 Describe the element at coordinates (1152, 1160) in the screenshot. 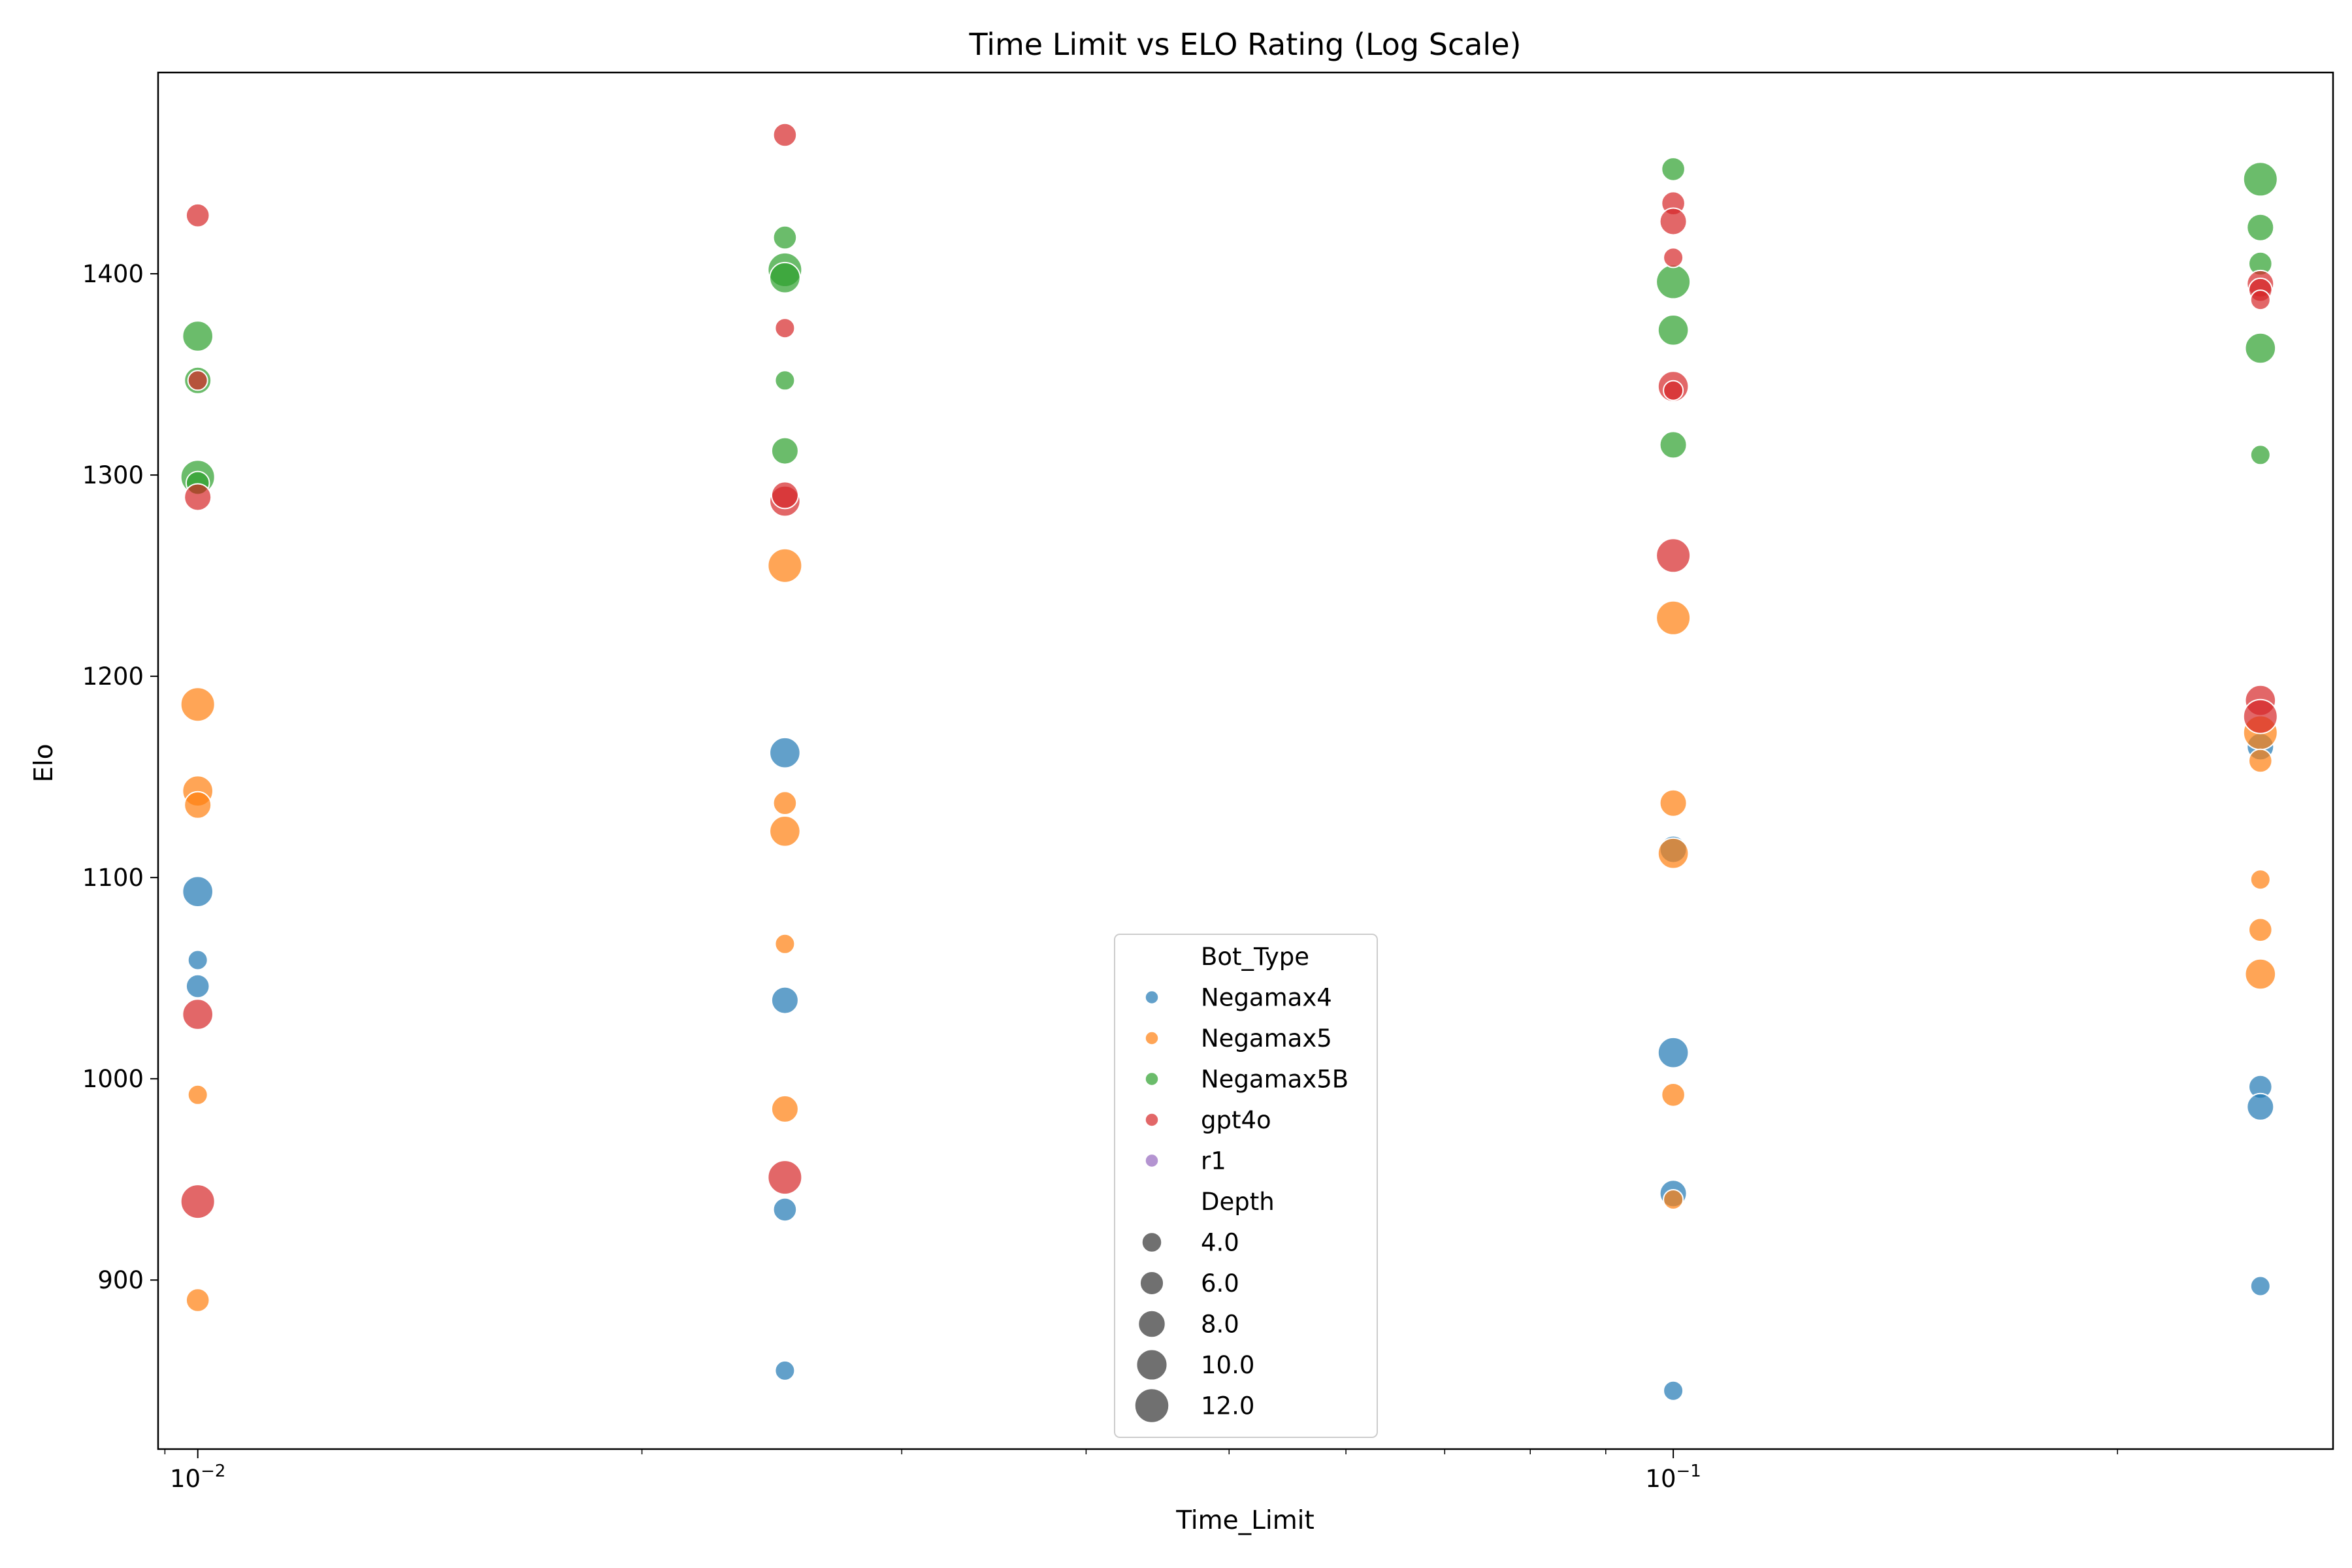

I see `legend-marker-r1` at that location.